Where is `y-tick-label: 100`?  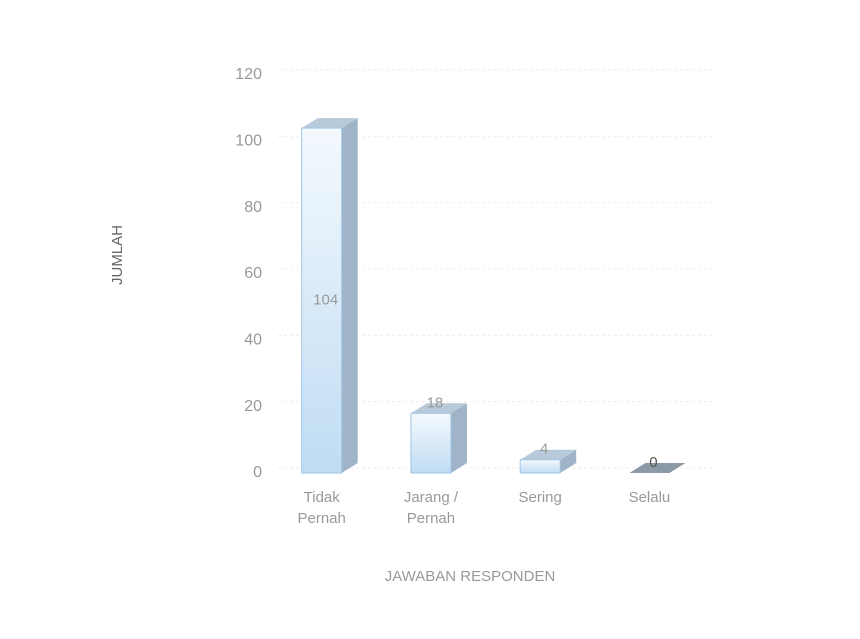 y-tick-label: 100 is located at coordinates (248, 141).